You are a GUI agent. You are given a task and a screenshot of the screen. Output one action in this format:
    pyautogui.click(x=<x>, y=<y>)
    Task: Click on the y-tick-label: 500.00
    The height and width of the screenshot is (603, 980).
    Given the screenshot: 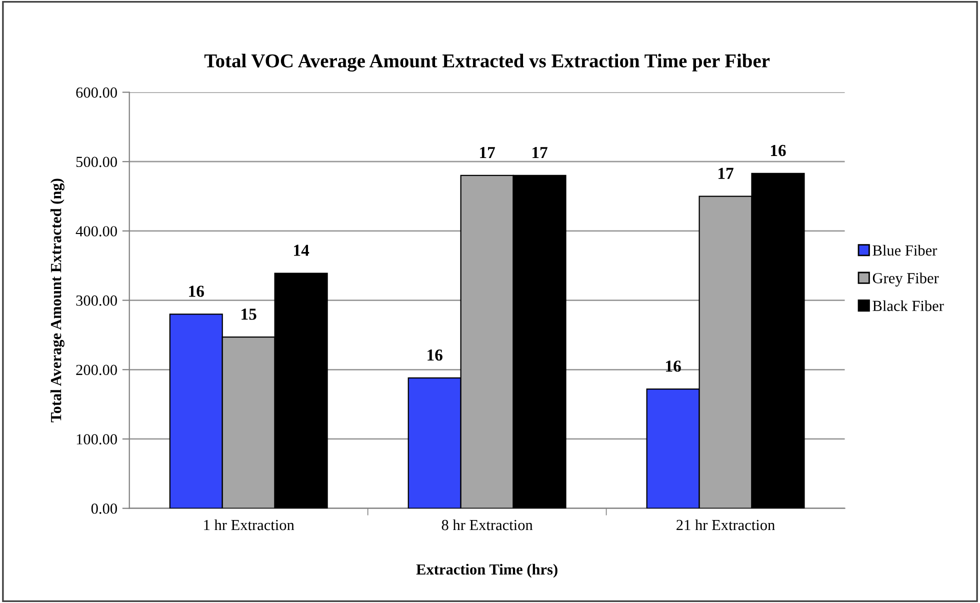 What is the action you would take?
    pyautogui.click(x=96, y=162)
    